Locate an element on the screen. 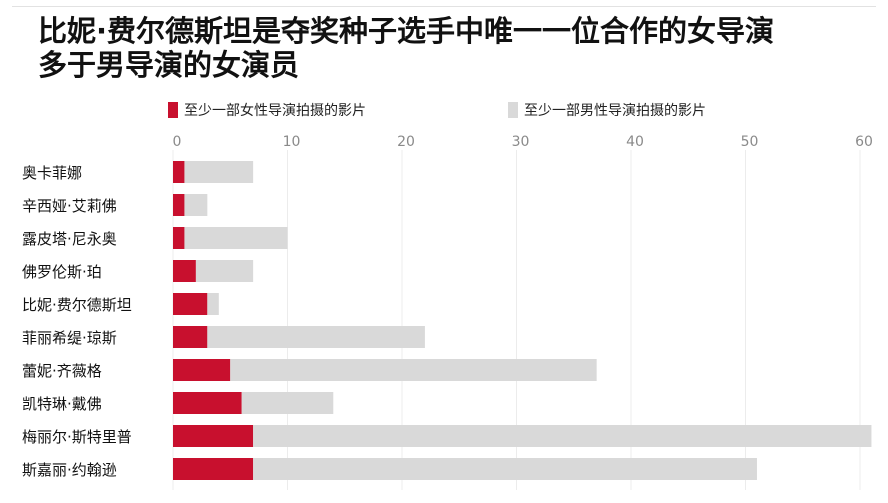  x-tick-label: 60 is located at coordinates (864, 142).